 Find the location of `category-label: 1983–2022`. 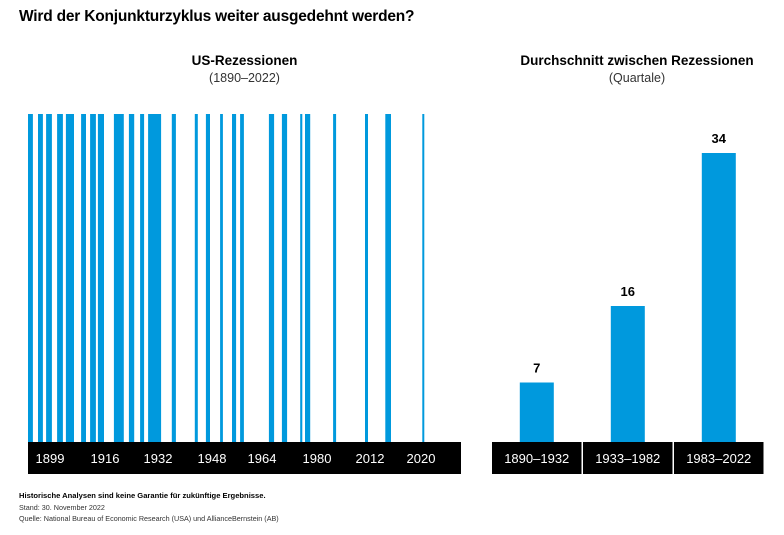

category-label: 1983–2022 is located at coordinates (718, 458).